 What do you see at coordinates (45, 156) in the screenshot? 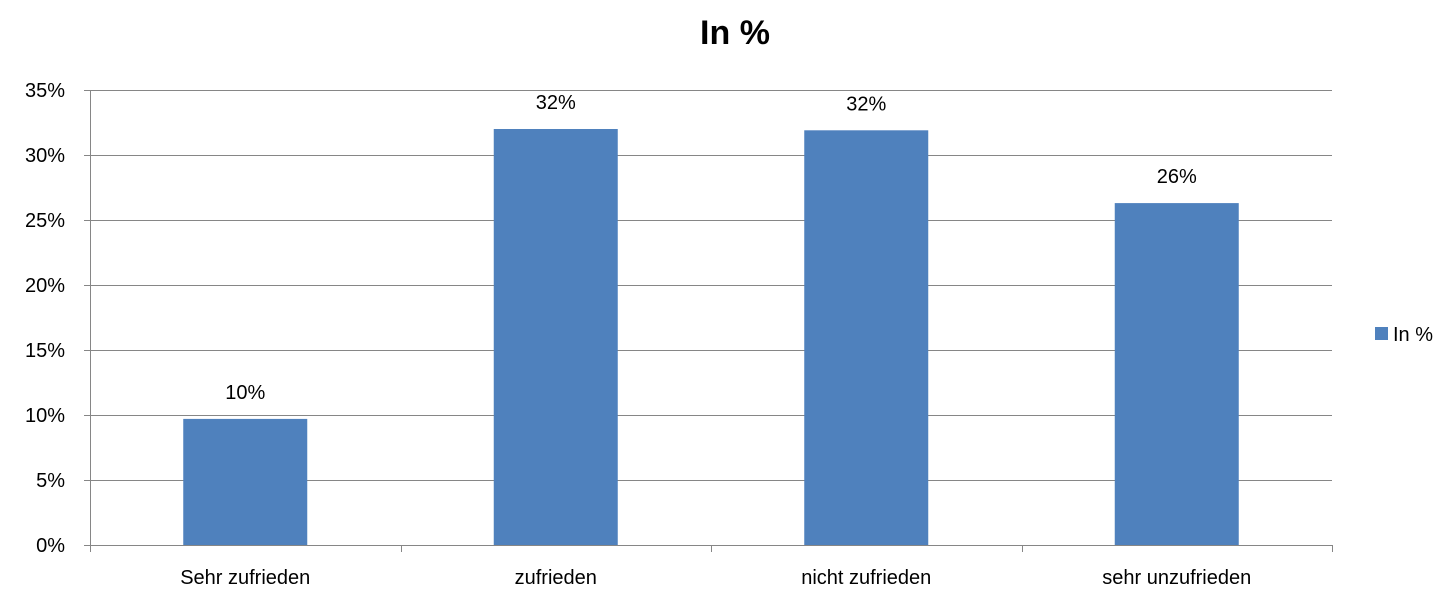
I see `y-tick-label: 30%` at bounding box center [45, 156].